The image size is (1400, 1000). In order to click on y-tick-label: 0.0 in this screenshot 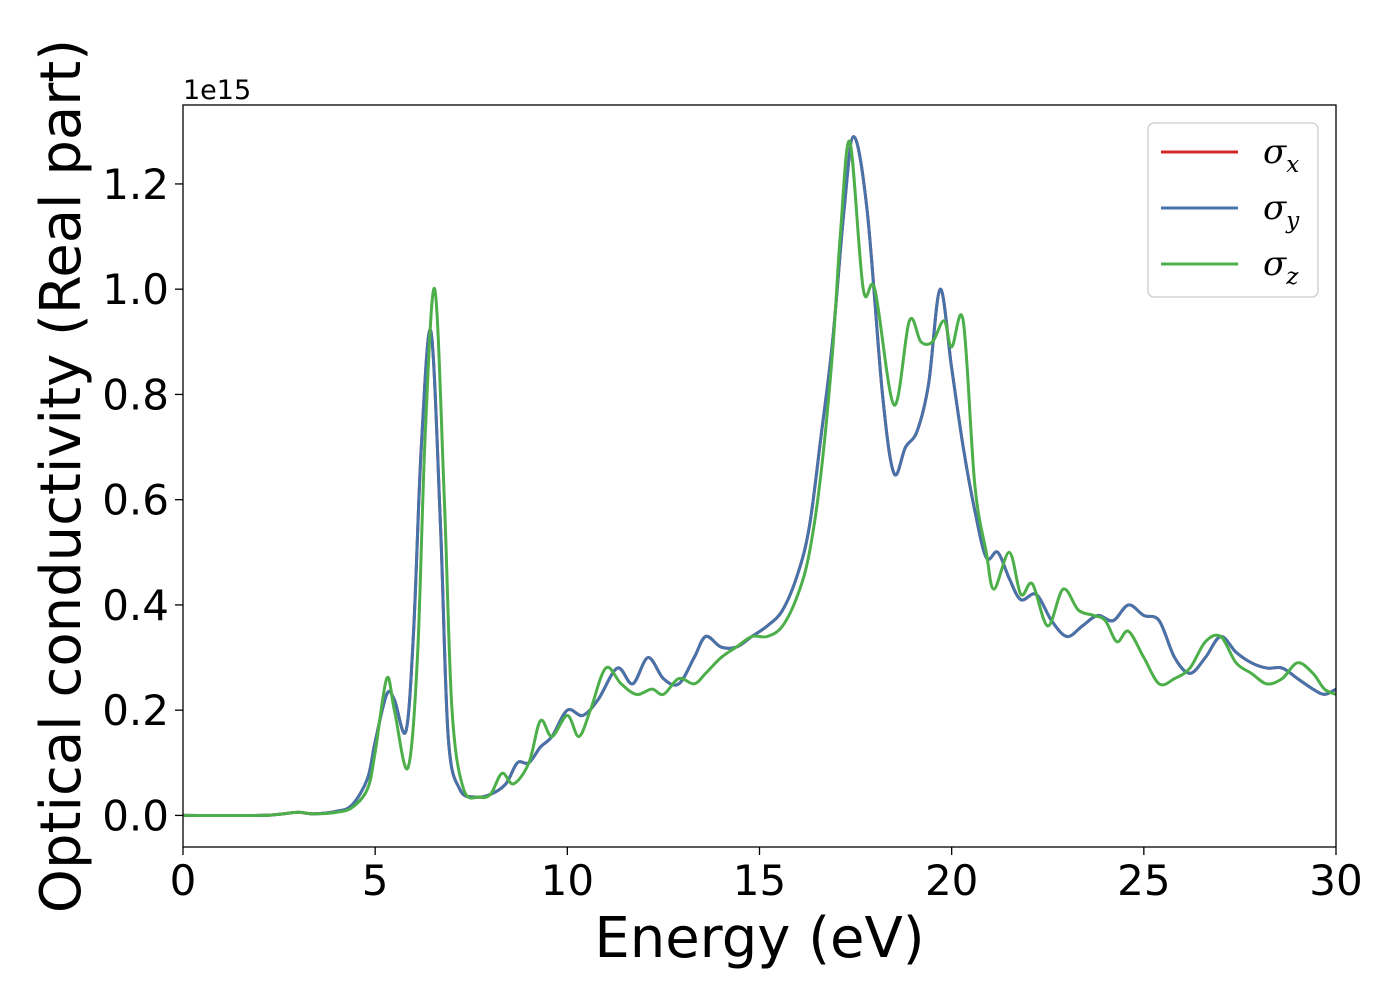, I will do `click(135, 815)`.